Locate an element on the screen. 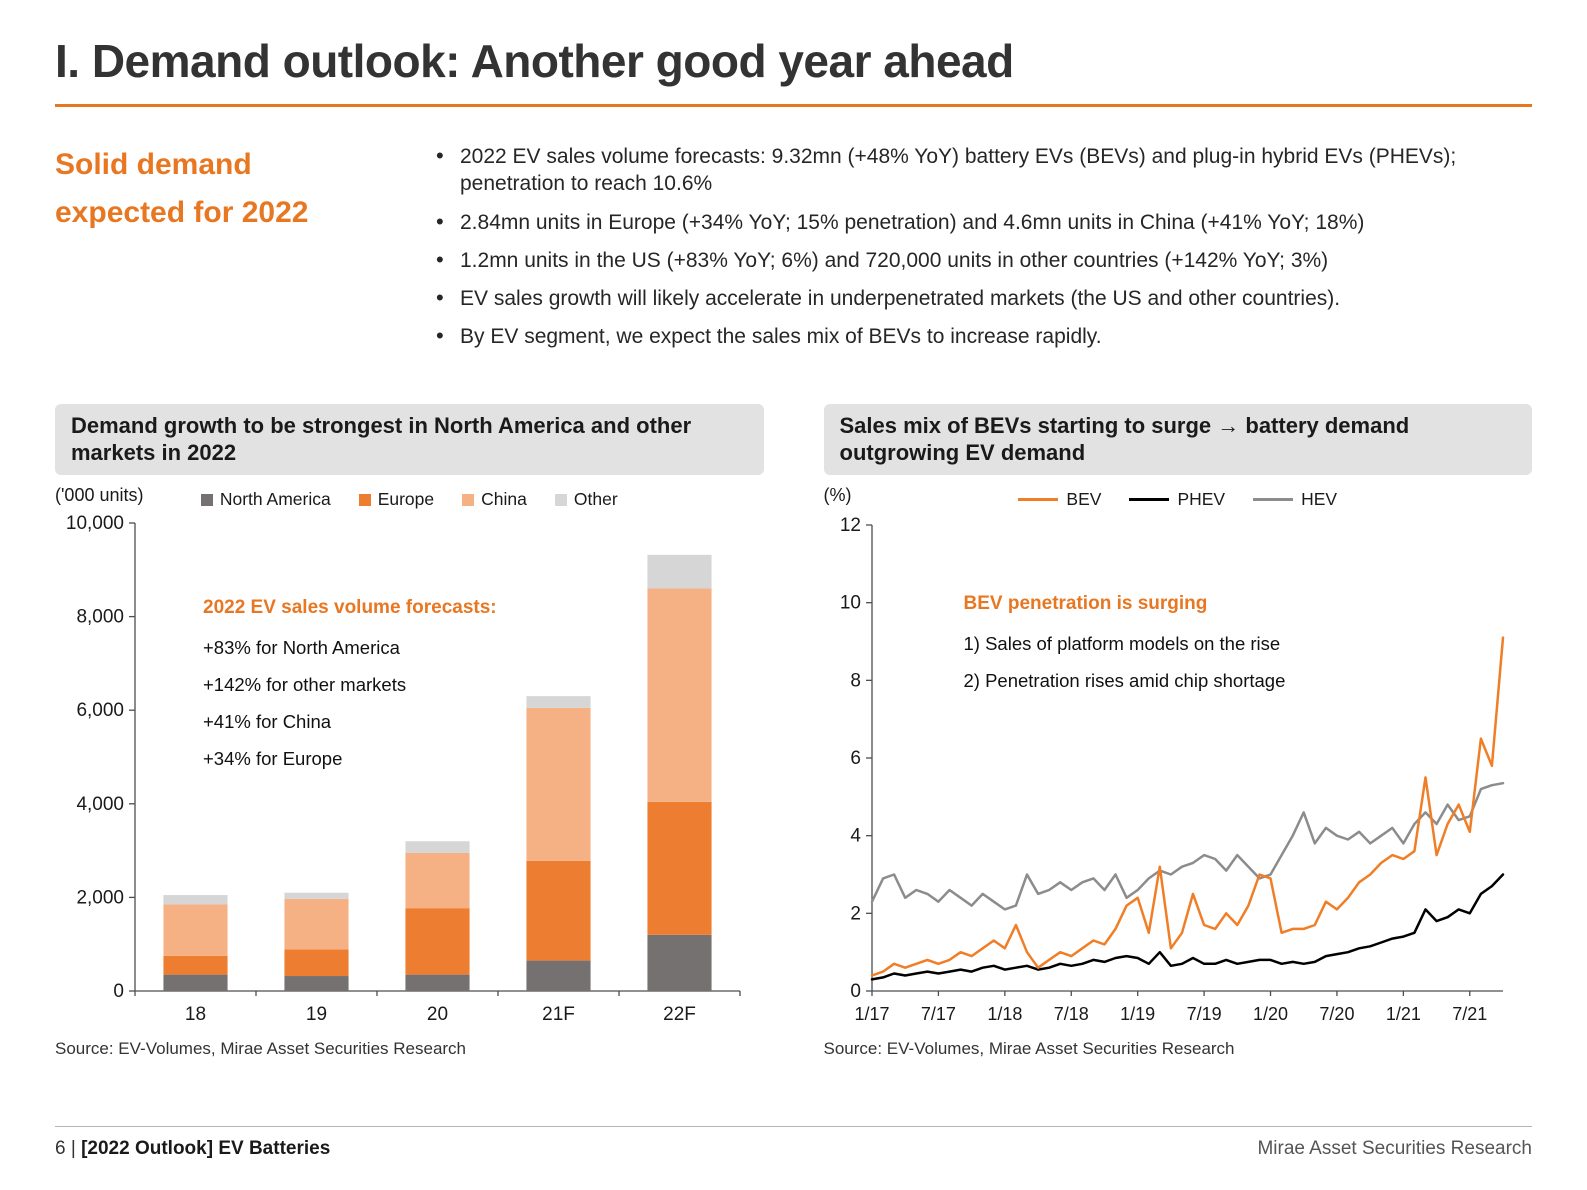 The image size is (1587, 1190). legend-item: Europe is located at coordinates (396, 499).